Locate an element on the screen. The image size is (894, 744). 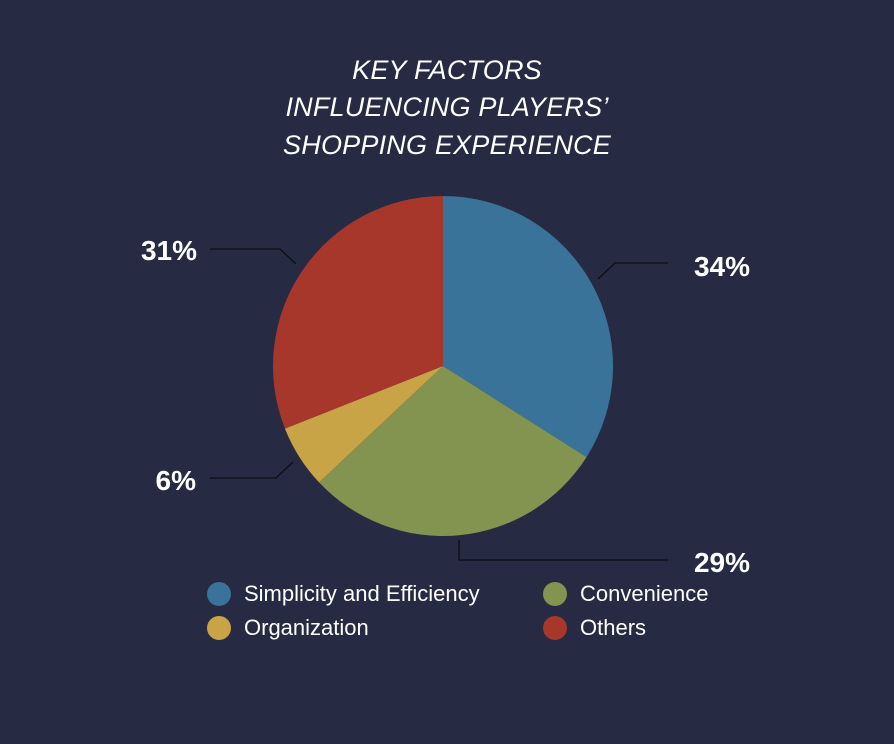
leader-line-simplicity-and-efficiency is located at coordinates (632, 271).